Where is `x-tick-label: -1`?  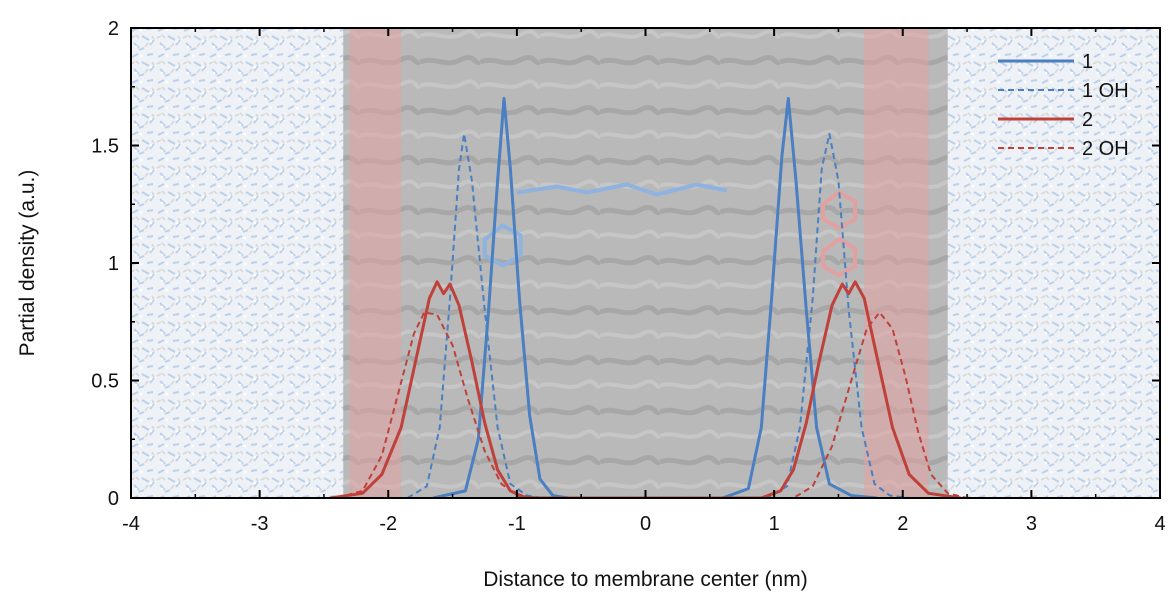 x-tick-label: -1 is located at coordinates (517, 524).